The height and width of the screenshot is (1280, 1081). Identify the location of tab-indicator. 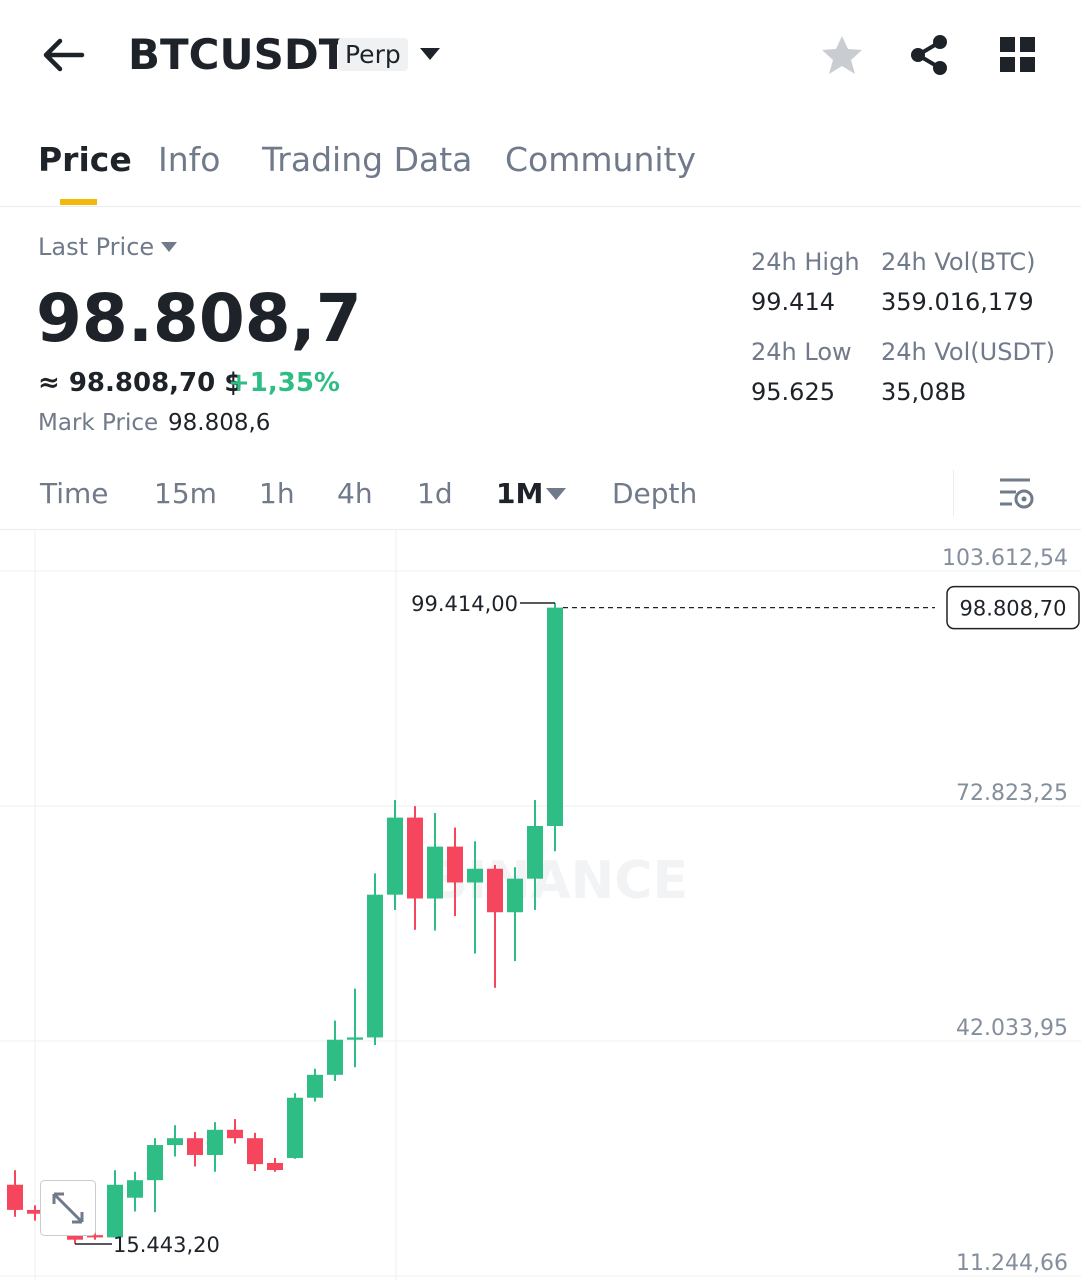
(78, 202).